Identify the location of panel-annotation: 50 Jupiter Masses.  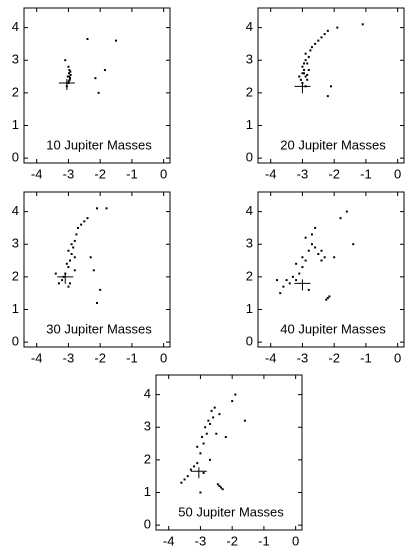
(231, 511).